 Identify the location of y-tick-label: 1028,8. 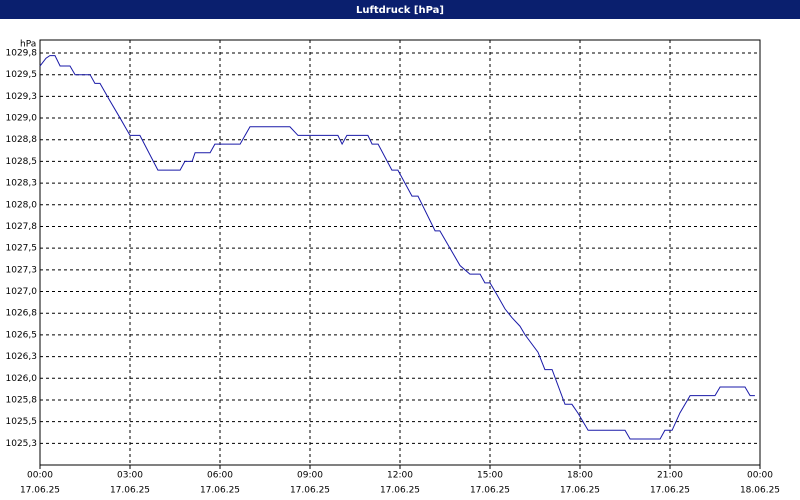
(22, 140).